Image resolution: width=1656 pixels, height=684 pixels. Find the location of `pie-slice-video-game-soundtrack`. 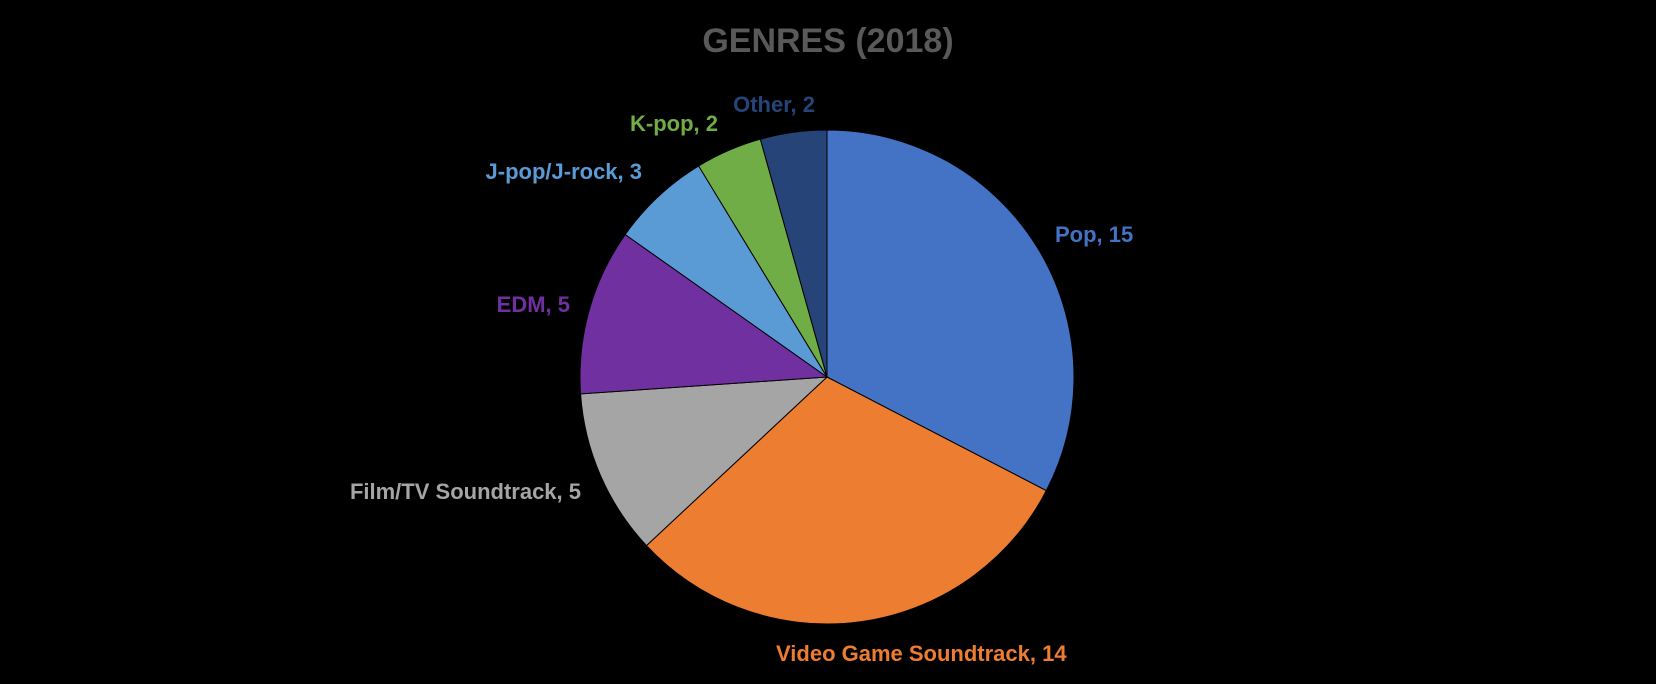

pie-slice-video-game-soundtrack is located at coordinates (846, 500).